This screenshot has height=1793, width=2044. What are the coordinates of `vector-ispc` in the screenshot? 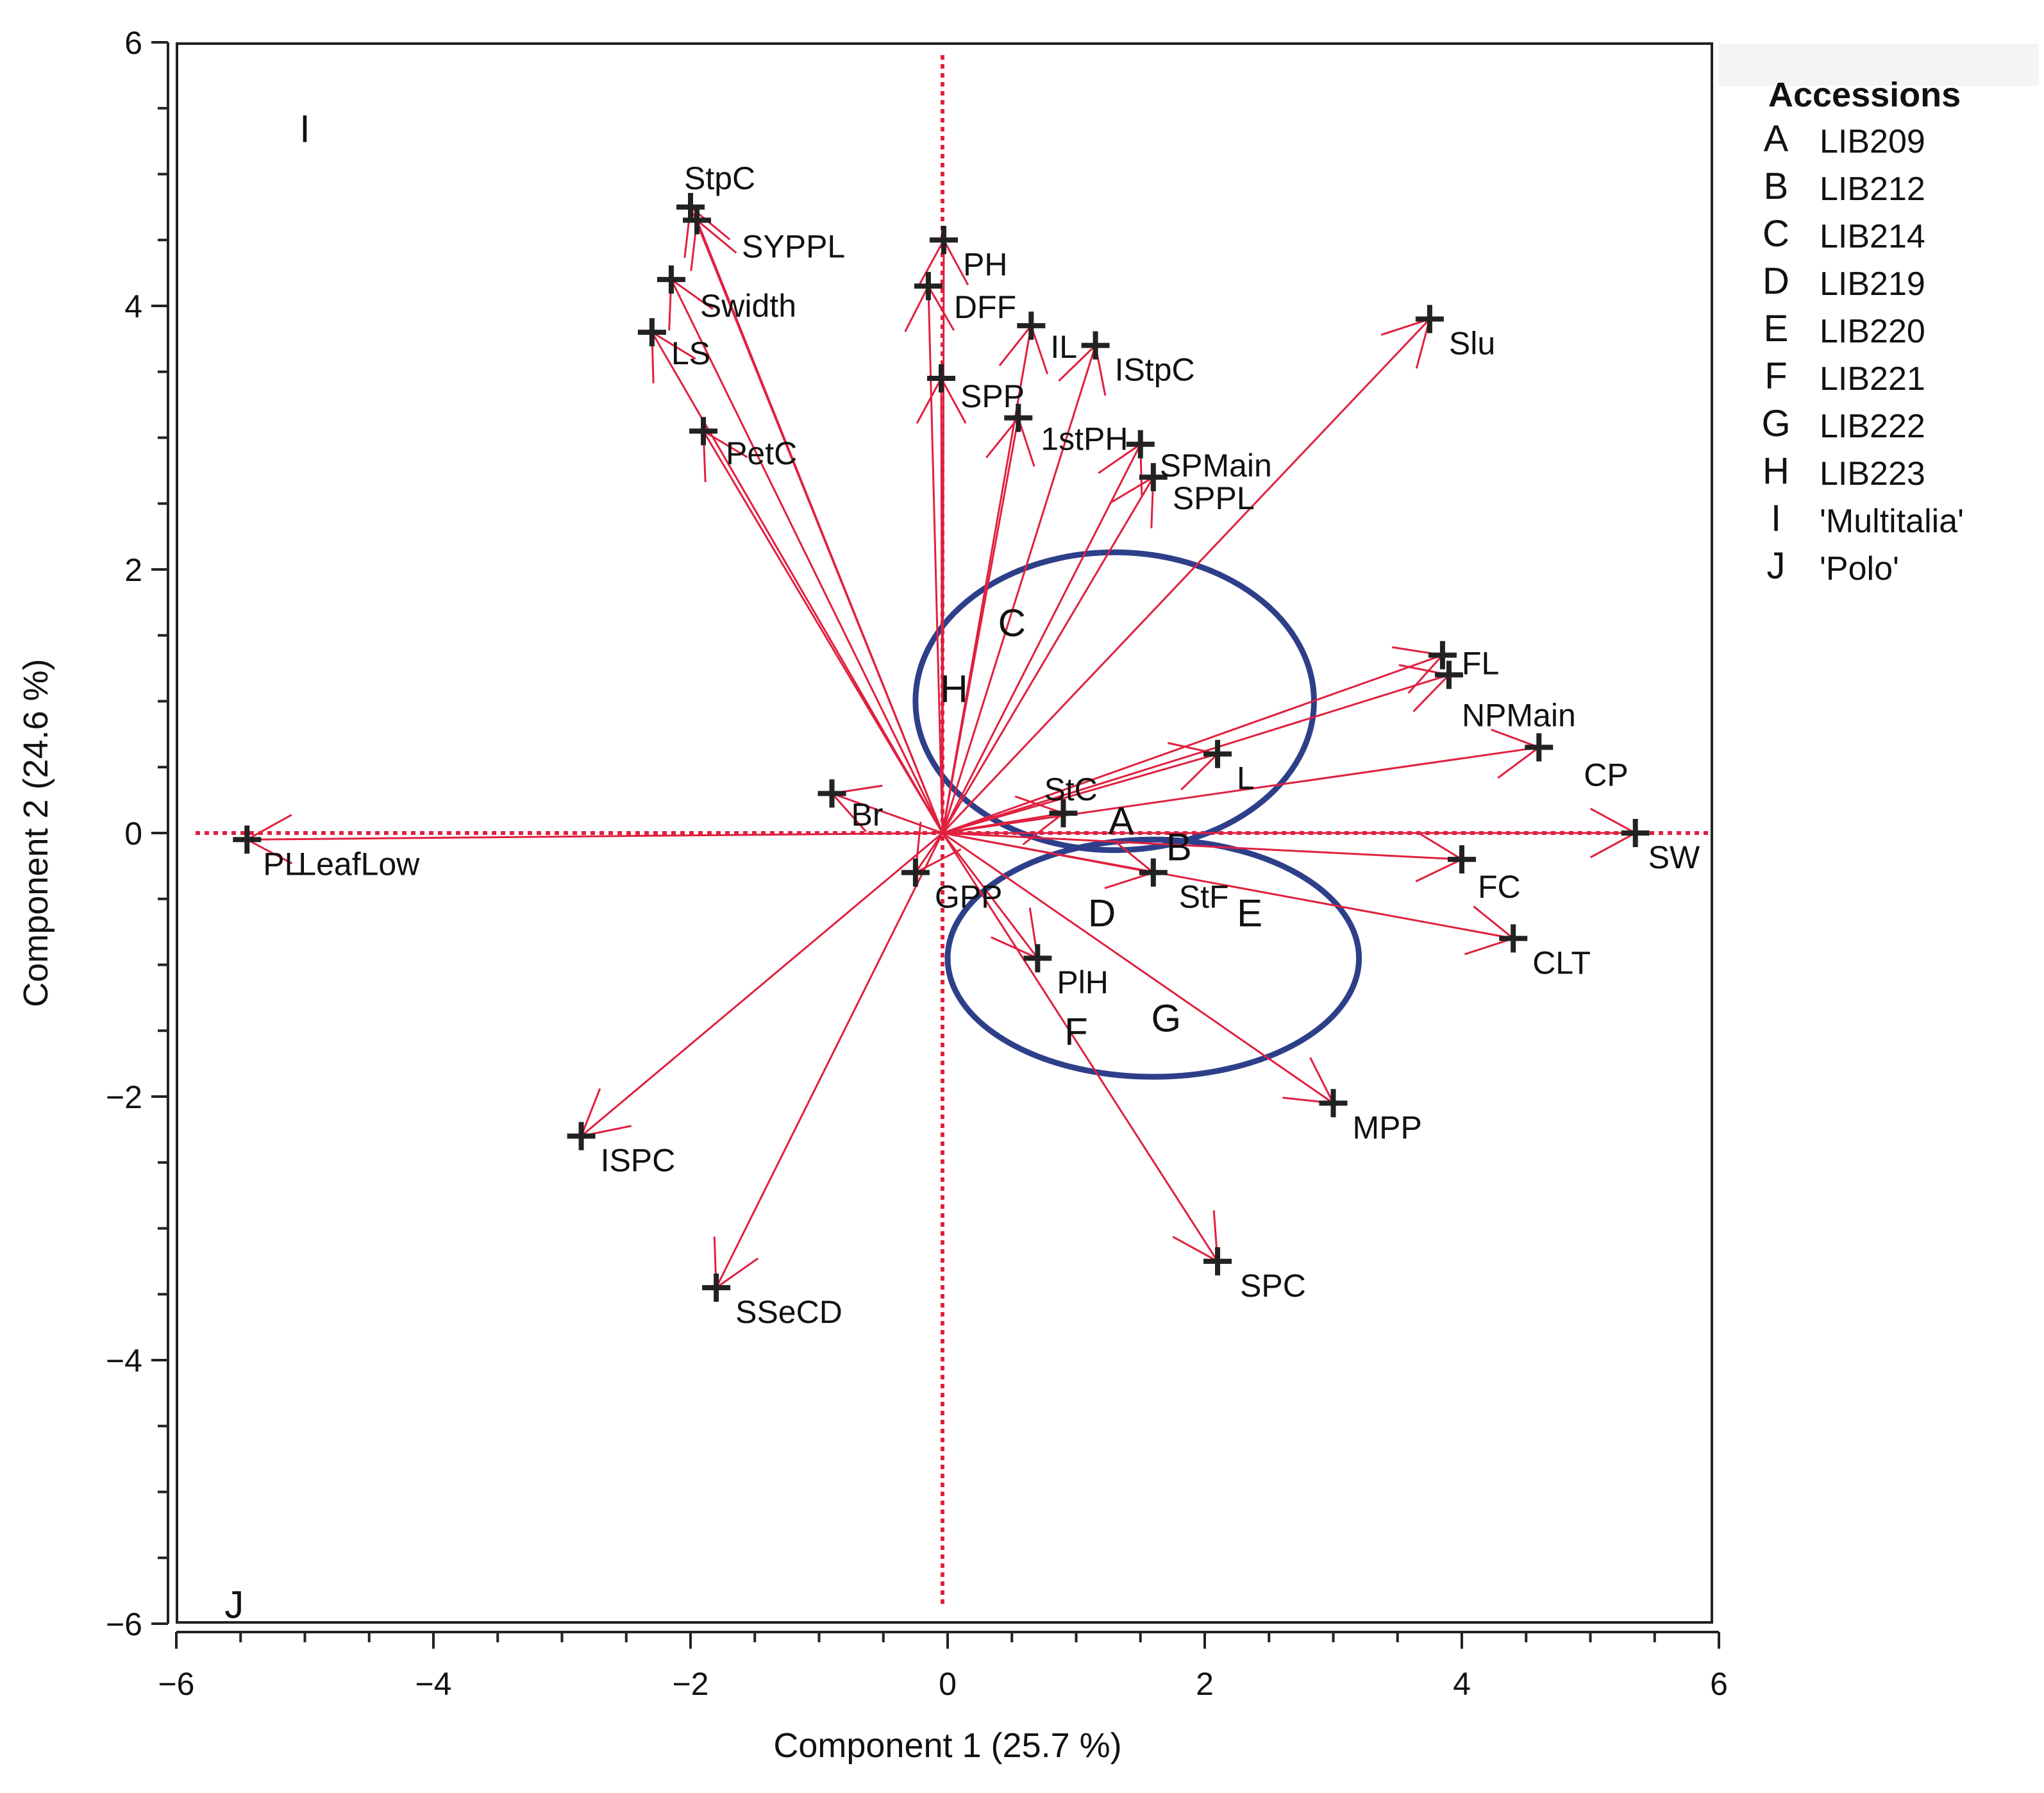 It's located at (761, 985).